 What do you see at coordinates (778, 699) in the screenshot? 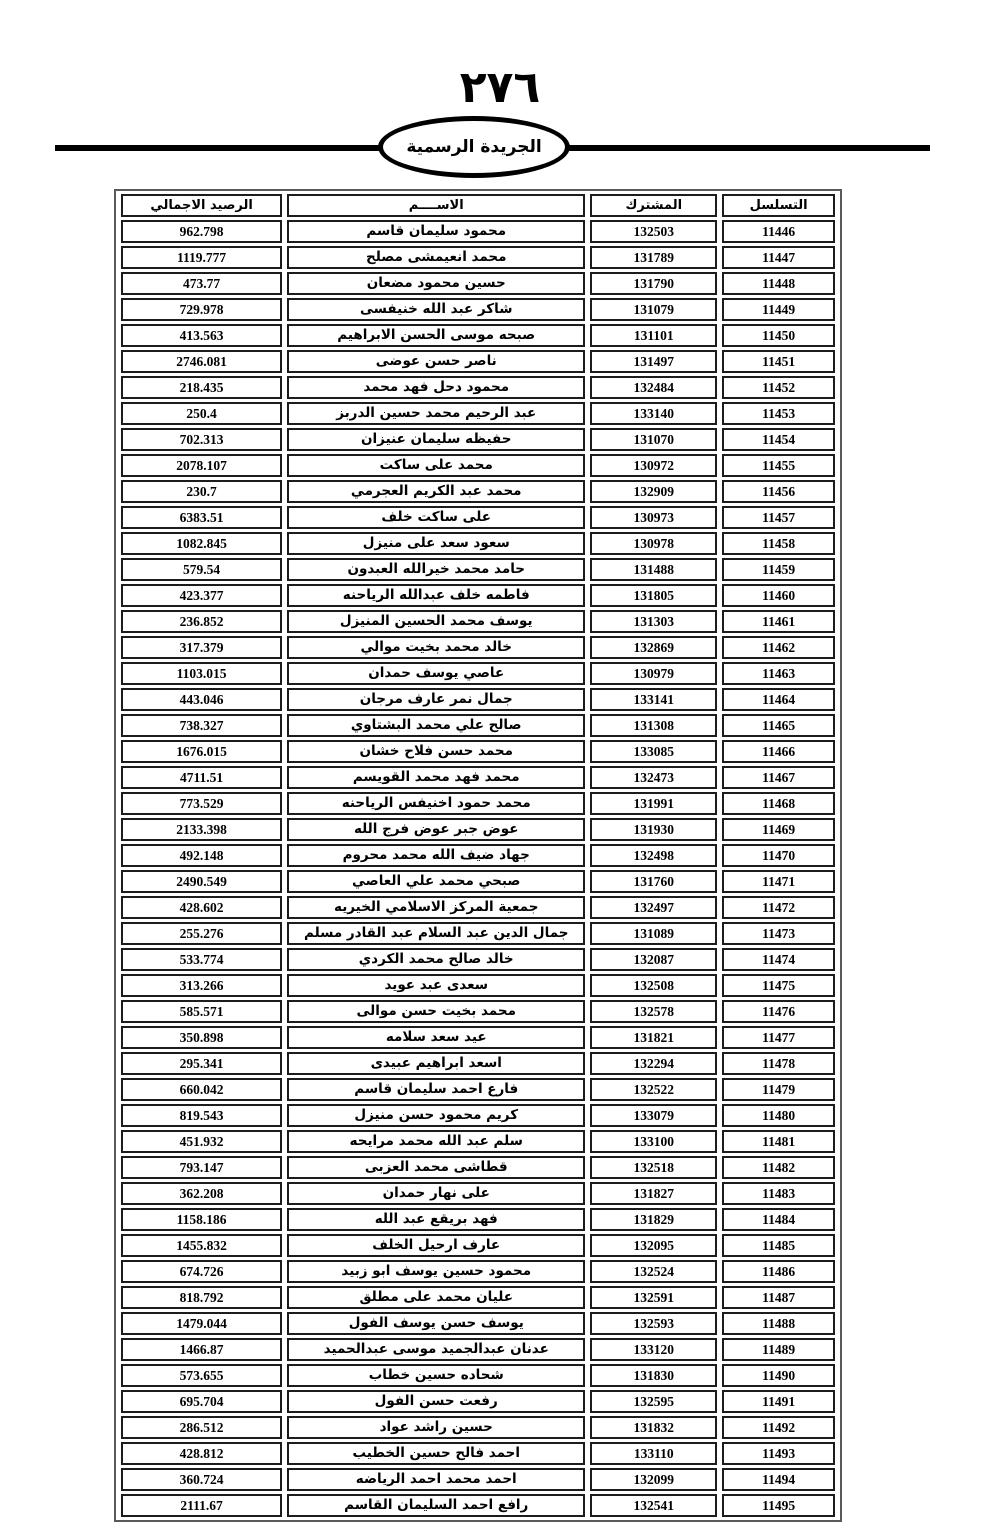
I see `serial-cell: 11464` at bounding box center [778, 699].